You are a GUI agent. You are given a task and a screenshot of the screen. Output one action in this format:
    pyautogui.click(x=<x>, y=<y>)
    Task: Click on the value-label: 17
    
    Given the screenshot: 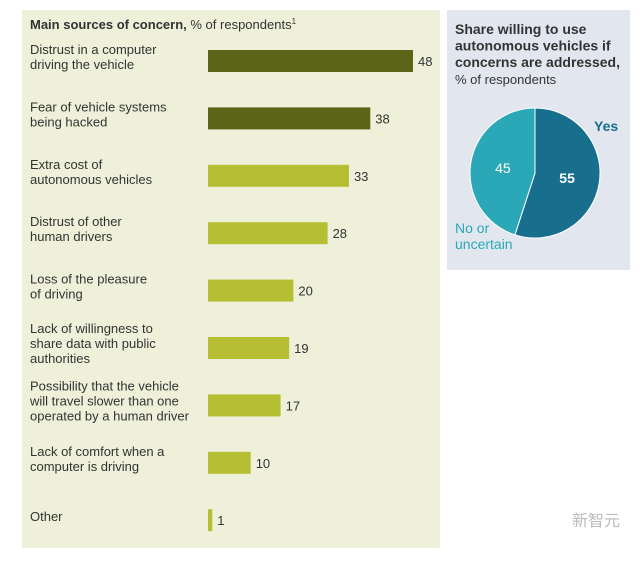 What is the action you would take?
    pyautogui.click(x=293, y=405)
    